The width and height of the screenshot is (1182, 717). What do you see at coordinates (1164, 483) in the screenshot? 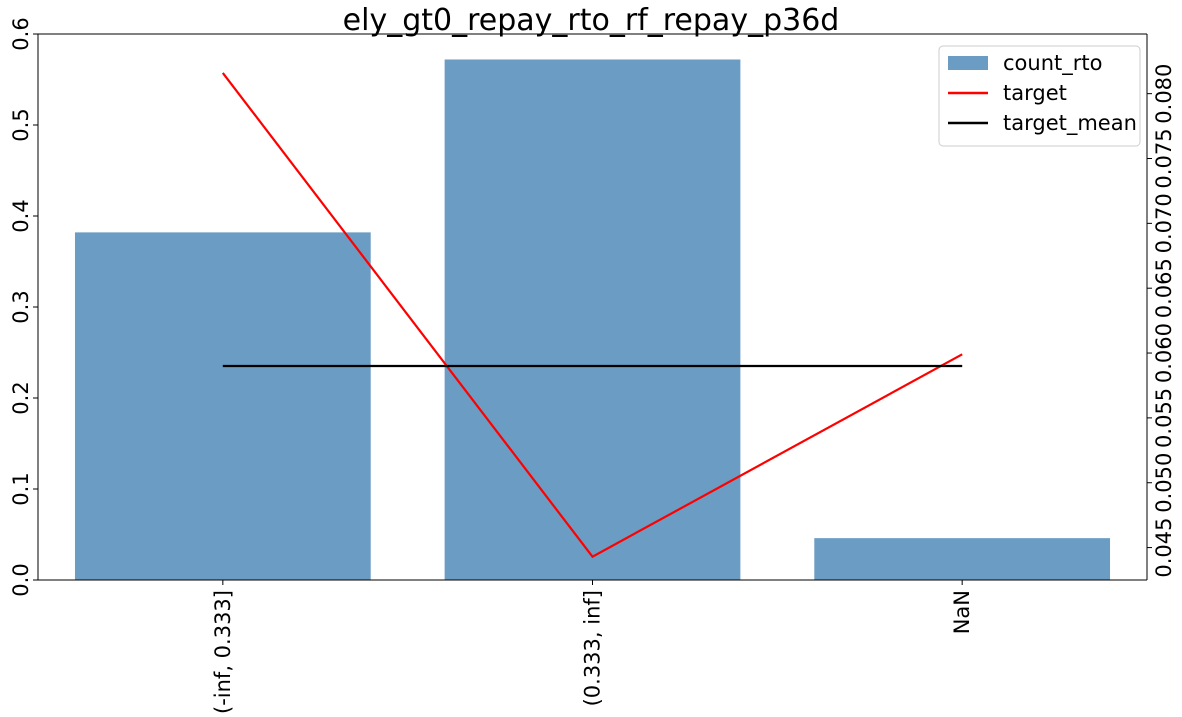
I see `right-tick-label: 0.050` at bounding box center [1164, 483].